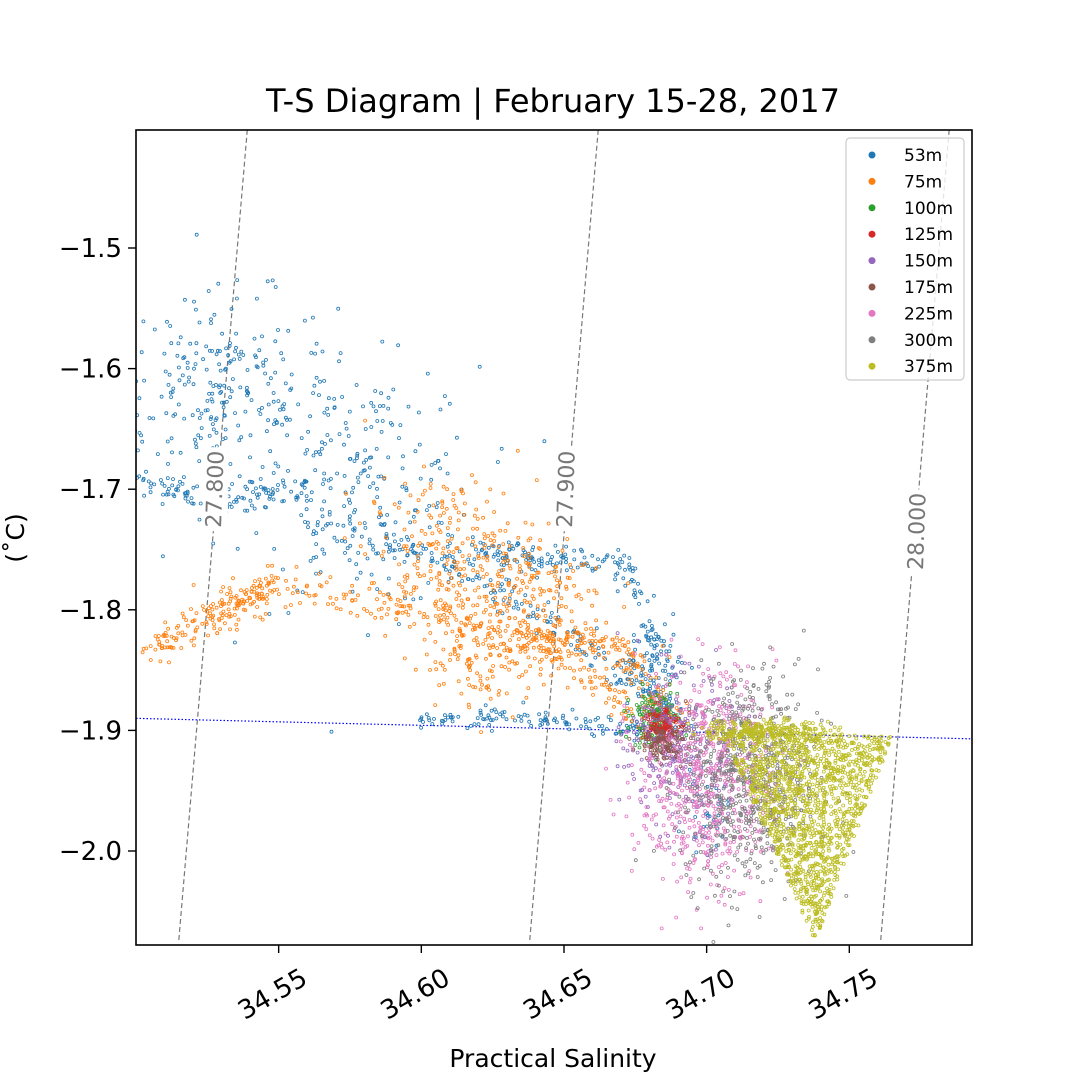 The height and width of the screenshot is (1080, 1080). What do you see at coordinates (789, 826) in the screenshot?
I see `series-375m` at bounding box center [789, 826].